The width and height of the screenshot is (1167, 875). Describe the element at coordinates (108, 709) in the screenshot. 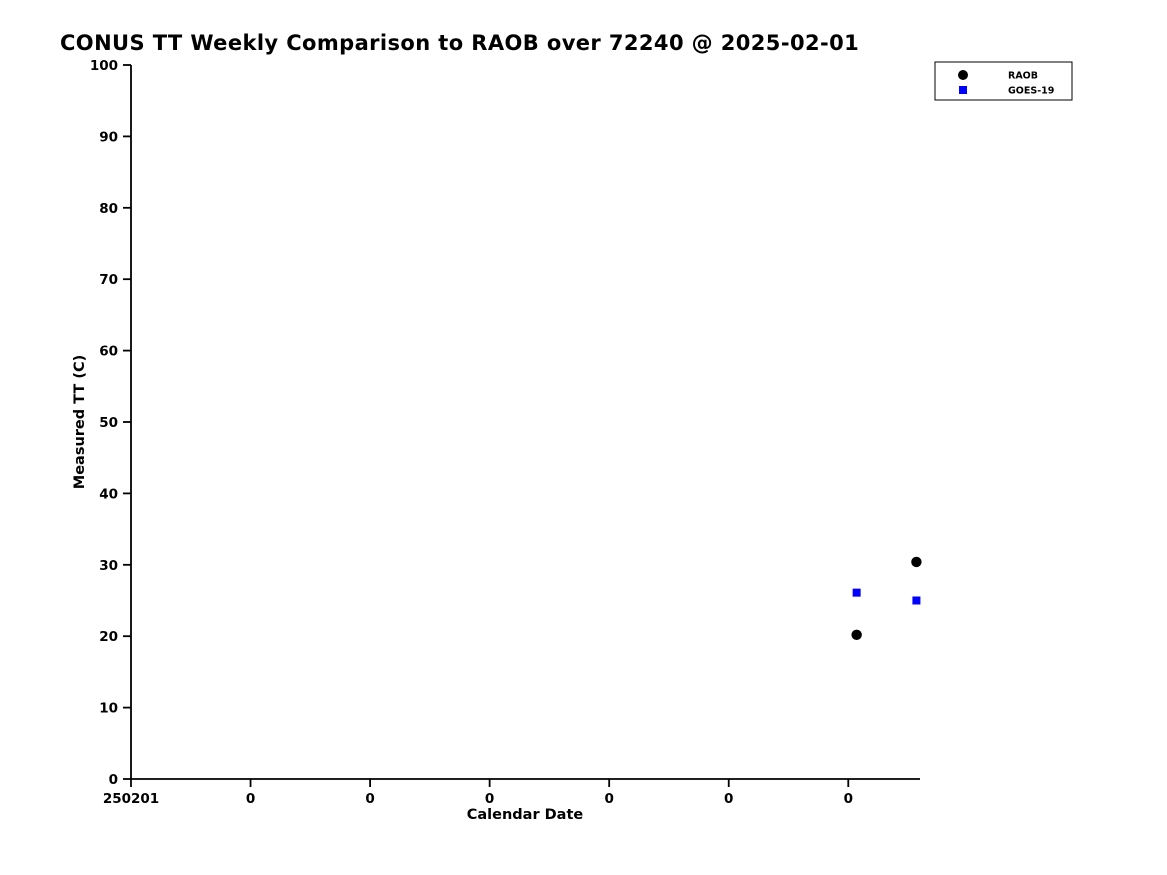

I see `y-tick-label: 10` at that location.